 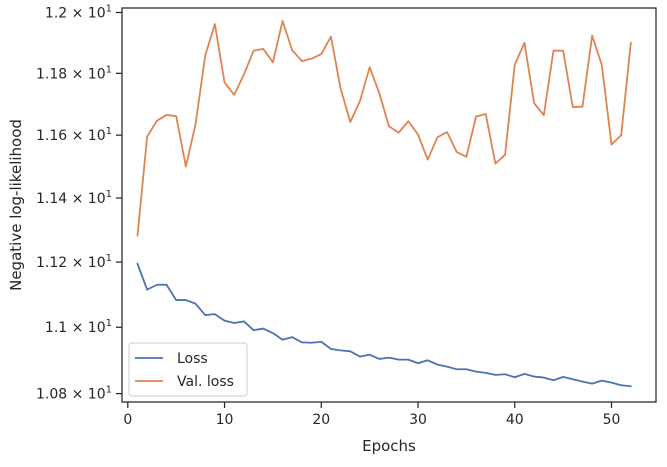 What do you see at coordinates (192, 359) in the screenshot?
I see `legend-label-loss: Loss` at bounding box center [192, 359].